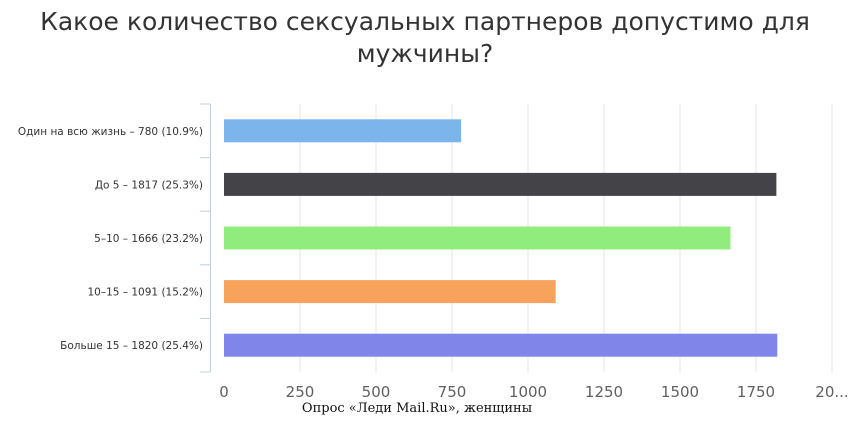 Image resolution: width=850 pixels, height=425 pixels. What do you see at coordinates (148, 239) in the screenshot?
I see `category-label: 5–10 – 1666 (23.2%)` at bounding box center [148, 239].